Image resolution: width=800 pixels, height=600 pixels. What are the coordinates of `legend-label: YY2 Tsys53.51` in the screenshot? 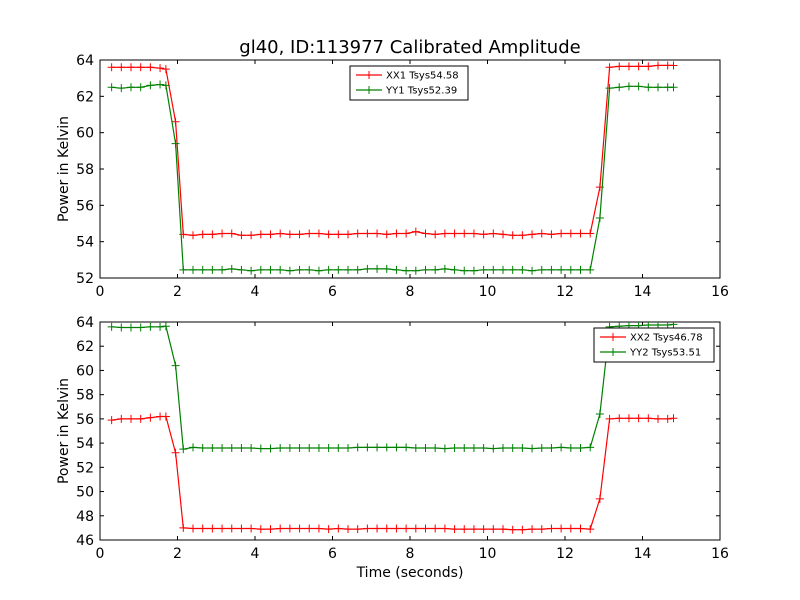 It's located at (665, 353).